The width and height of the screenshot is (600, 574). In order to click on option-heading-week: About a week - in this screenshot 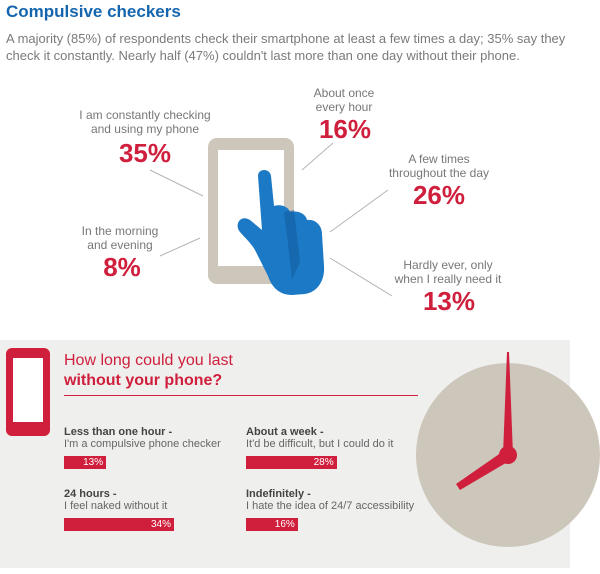, I will do `click(285, 432)`.